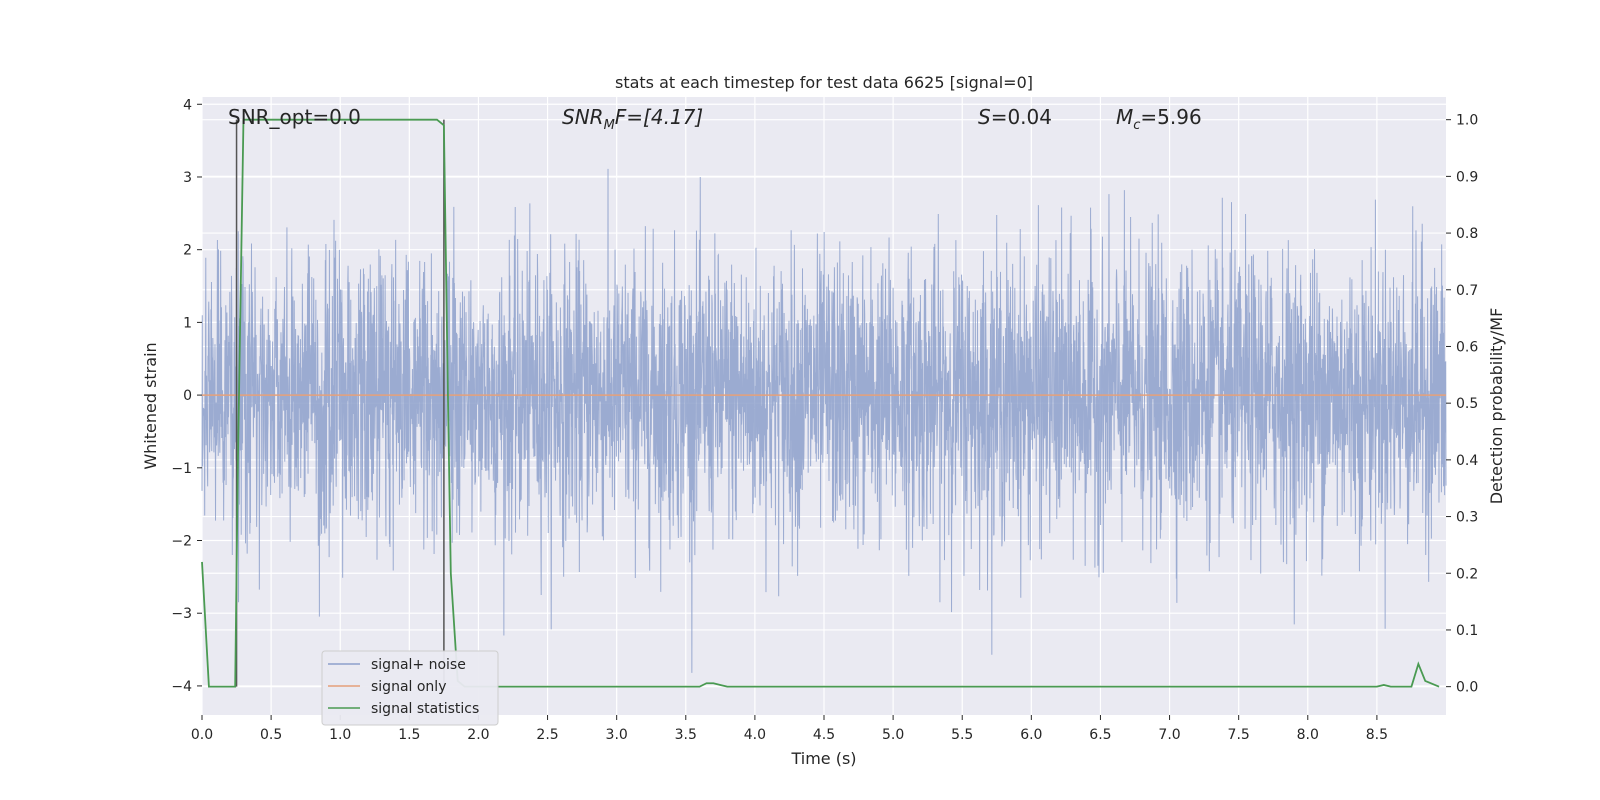 The image size is (1600, 800). I want to click on y-right-tick-label: 0.7, so click(1467, 291).